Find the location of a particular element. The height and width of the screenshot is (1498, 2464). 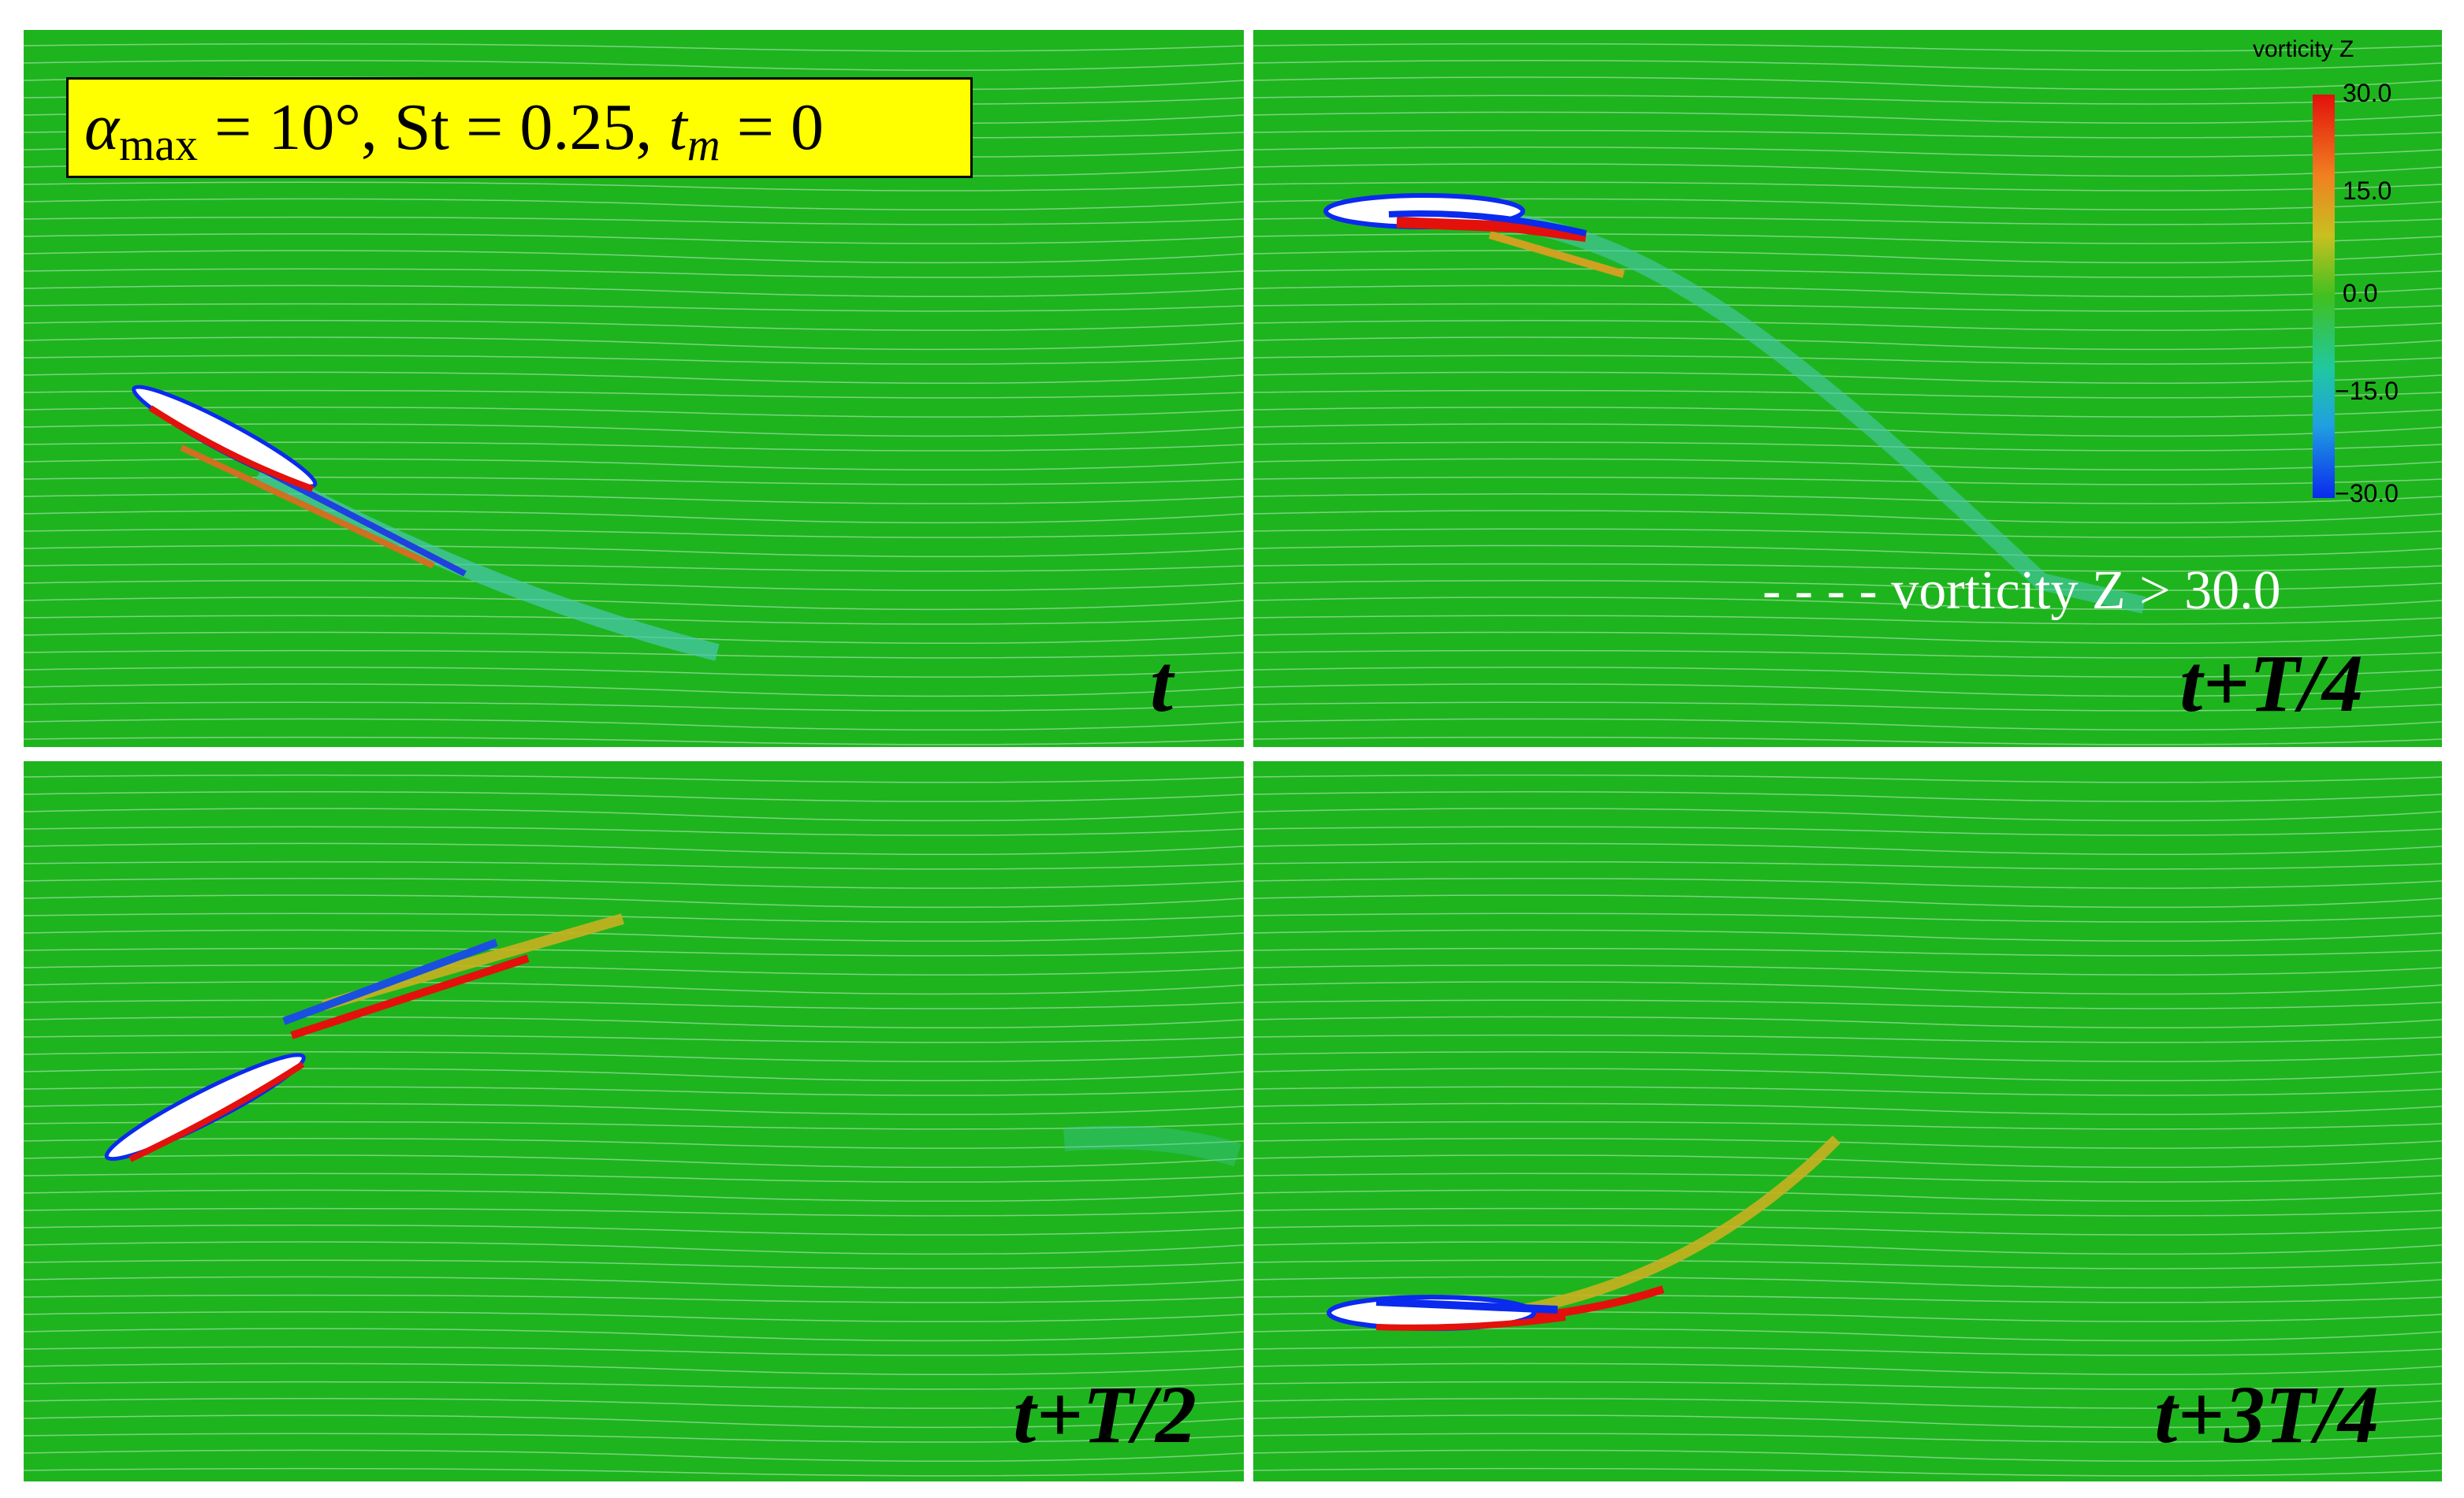

colorbar-tick: −15.0 is located at coordinates (2367, 391).